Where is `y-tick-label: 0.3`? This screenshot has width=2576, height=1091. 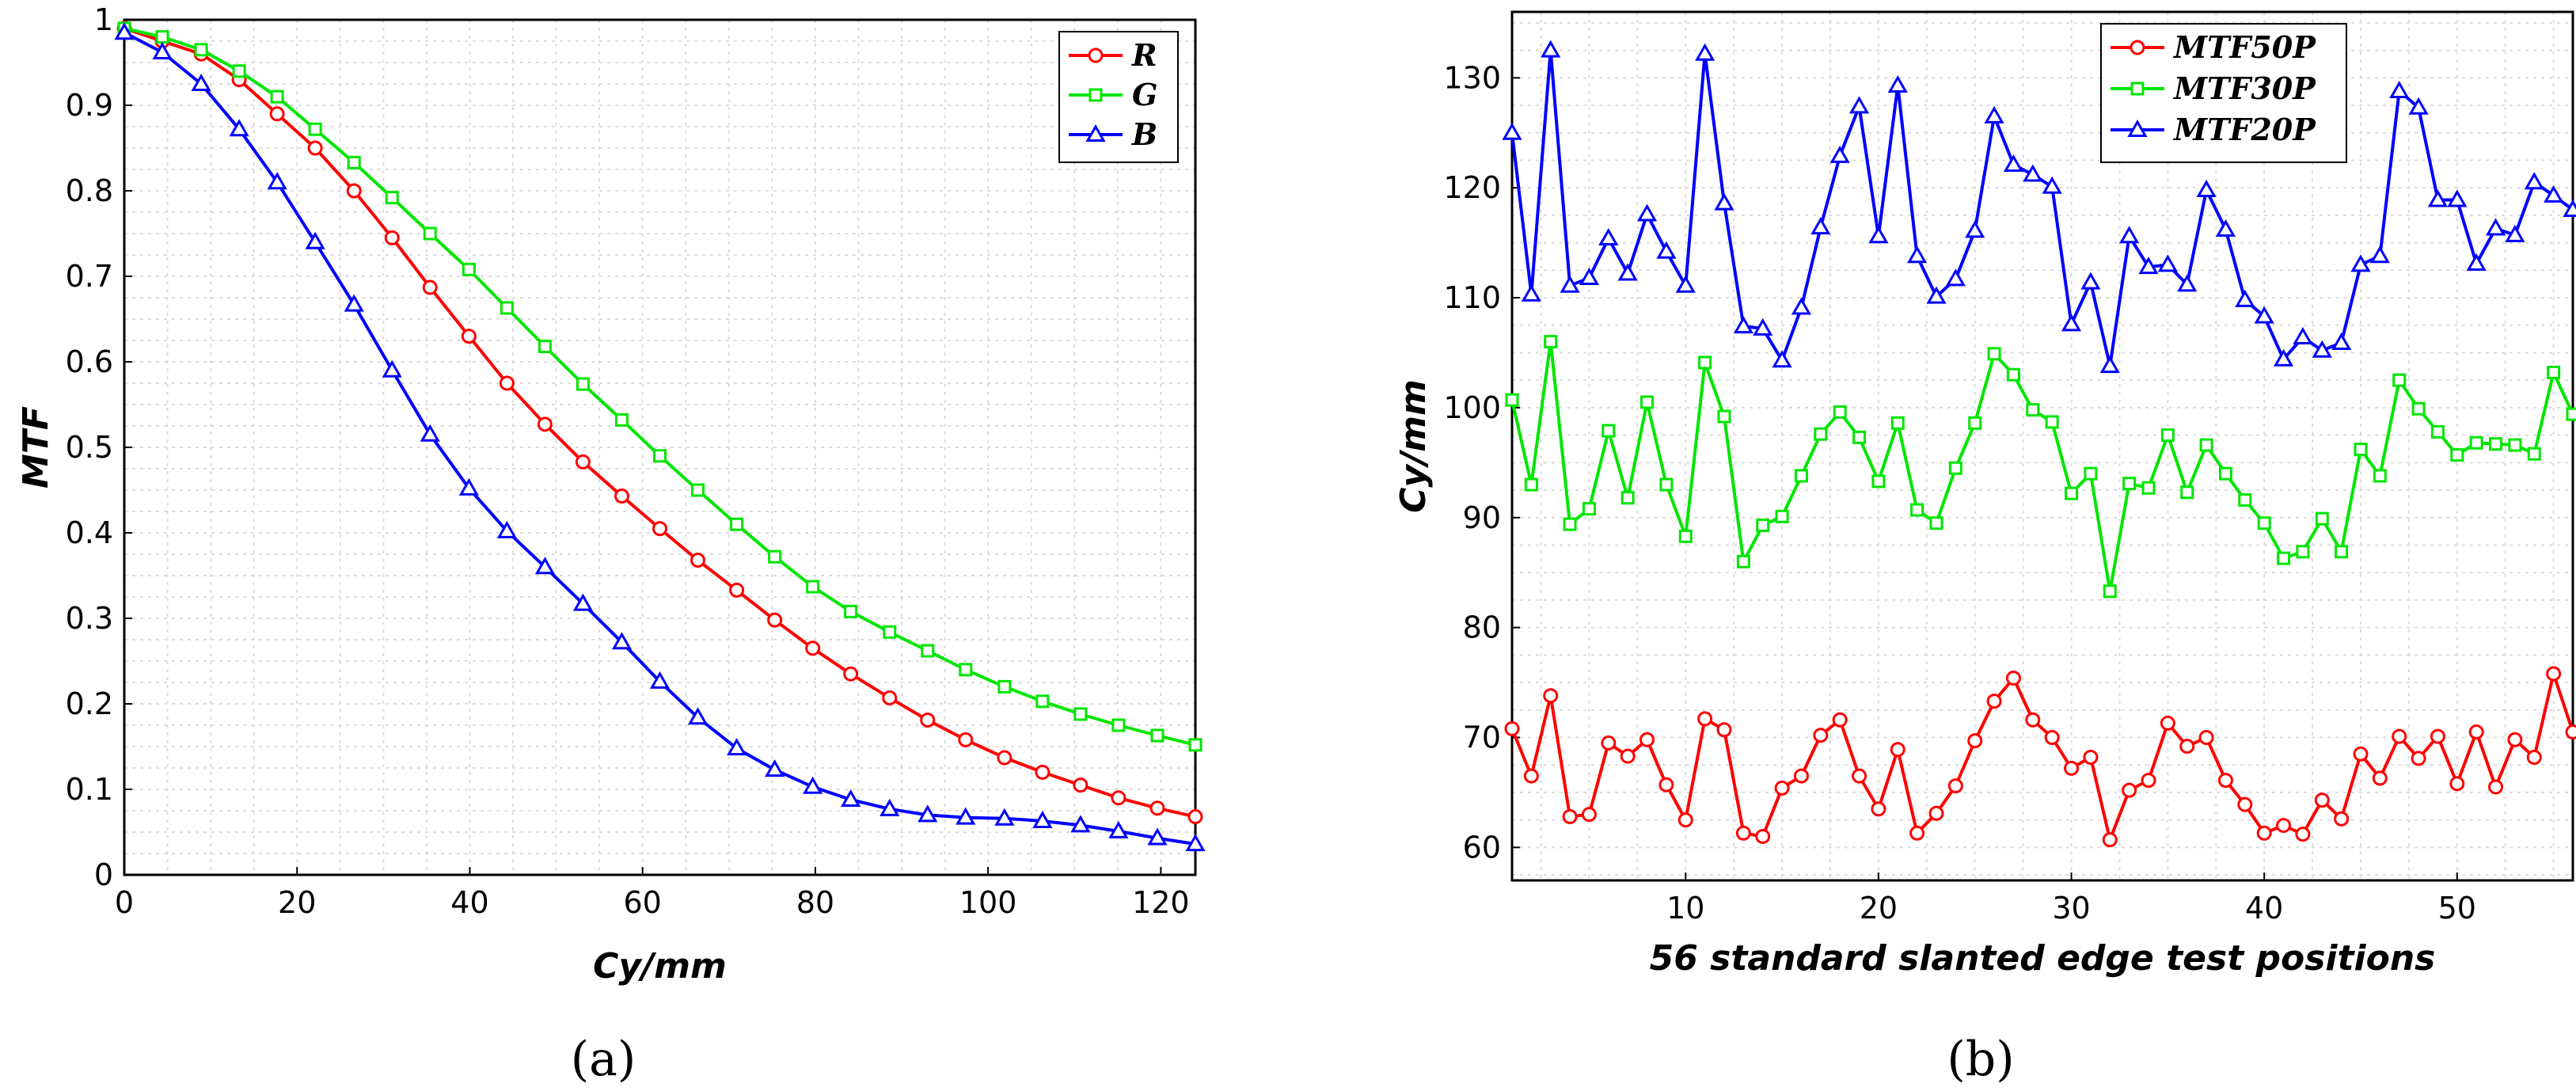 y-tick-label: 0.3 is located at coordinates (89, 618).